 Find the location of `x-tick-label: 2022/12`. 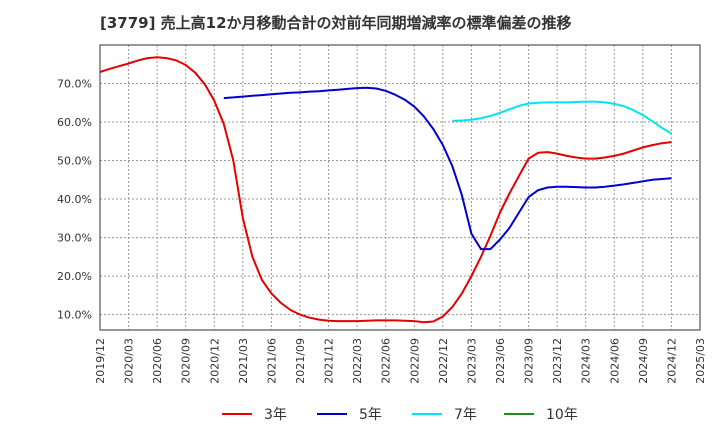

x-tick-label: 2022/12 is located at coordinates (443, 361).